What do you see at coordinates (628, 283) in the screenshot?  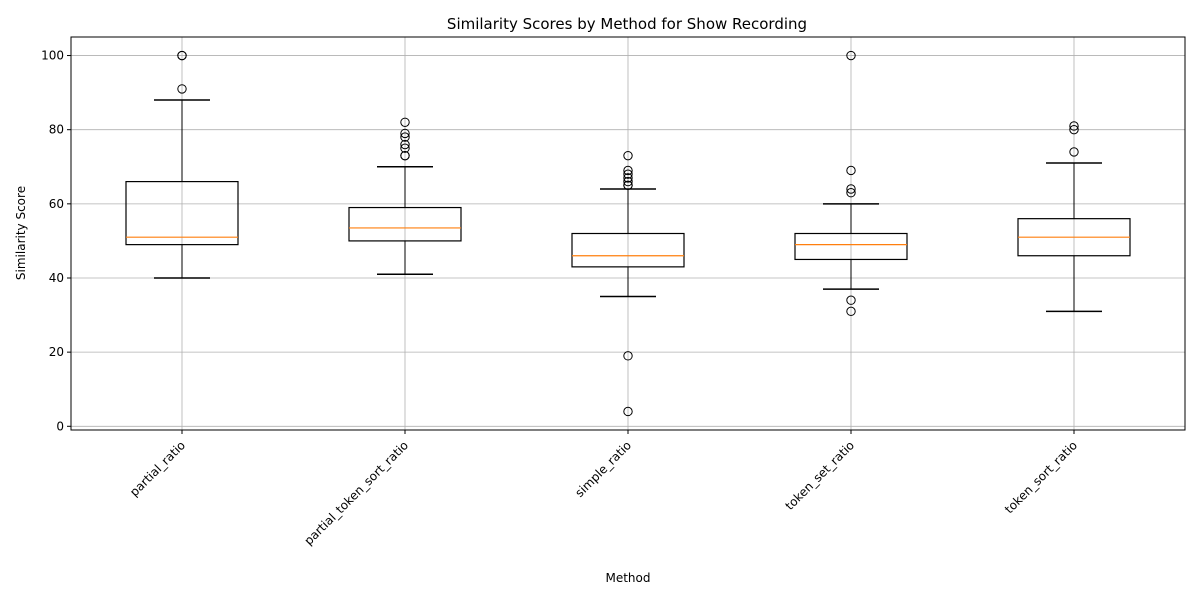 I see `box-simple_ratio` at bounding box center [628, 283].